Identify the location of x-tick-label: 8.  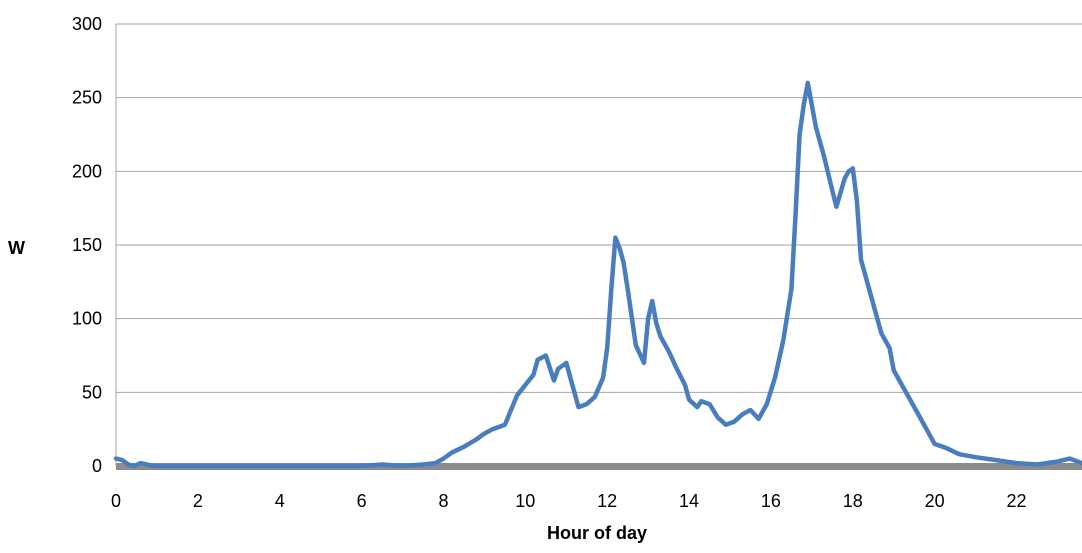
(443, 501).